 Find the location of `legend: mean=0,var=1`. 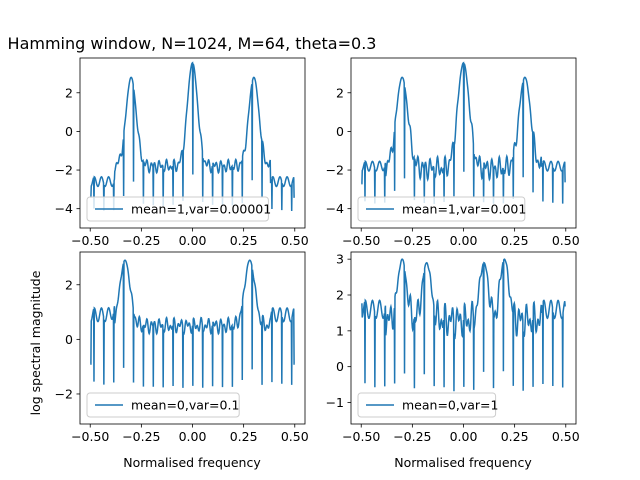

legend: mean=0,var=1 is located at coordinates (427, 405).